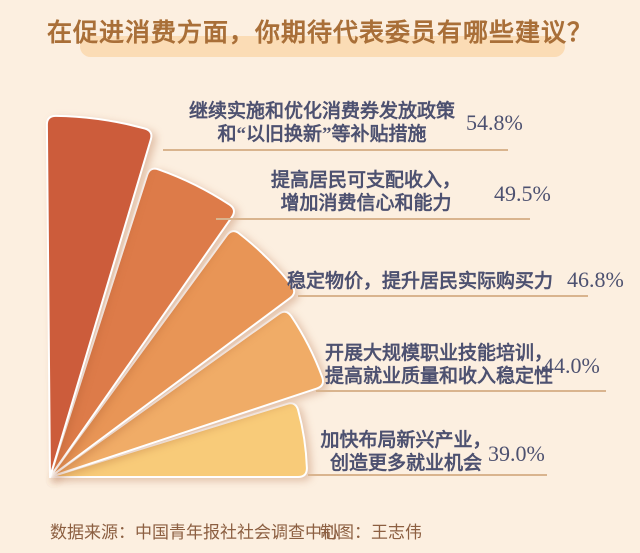  What do you see at coordinates (406, 452) in the screenshot?
I see `category-label-5: 加快布局新兴产业， 创造更多就业机会` at bounding box center [406, 452].